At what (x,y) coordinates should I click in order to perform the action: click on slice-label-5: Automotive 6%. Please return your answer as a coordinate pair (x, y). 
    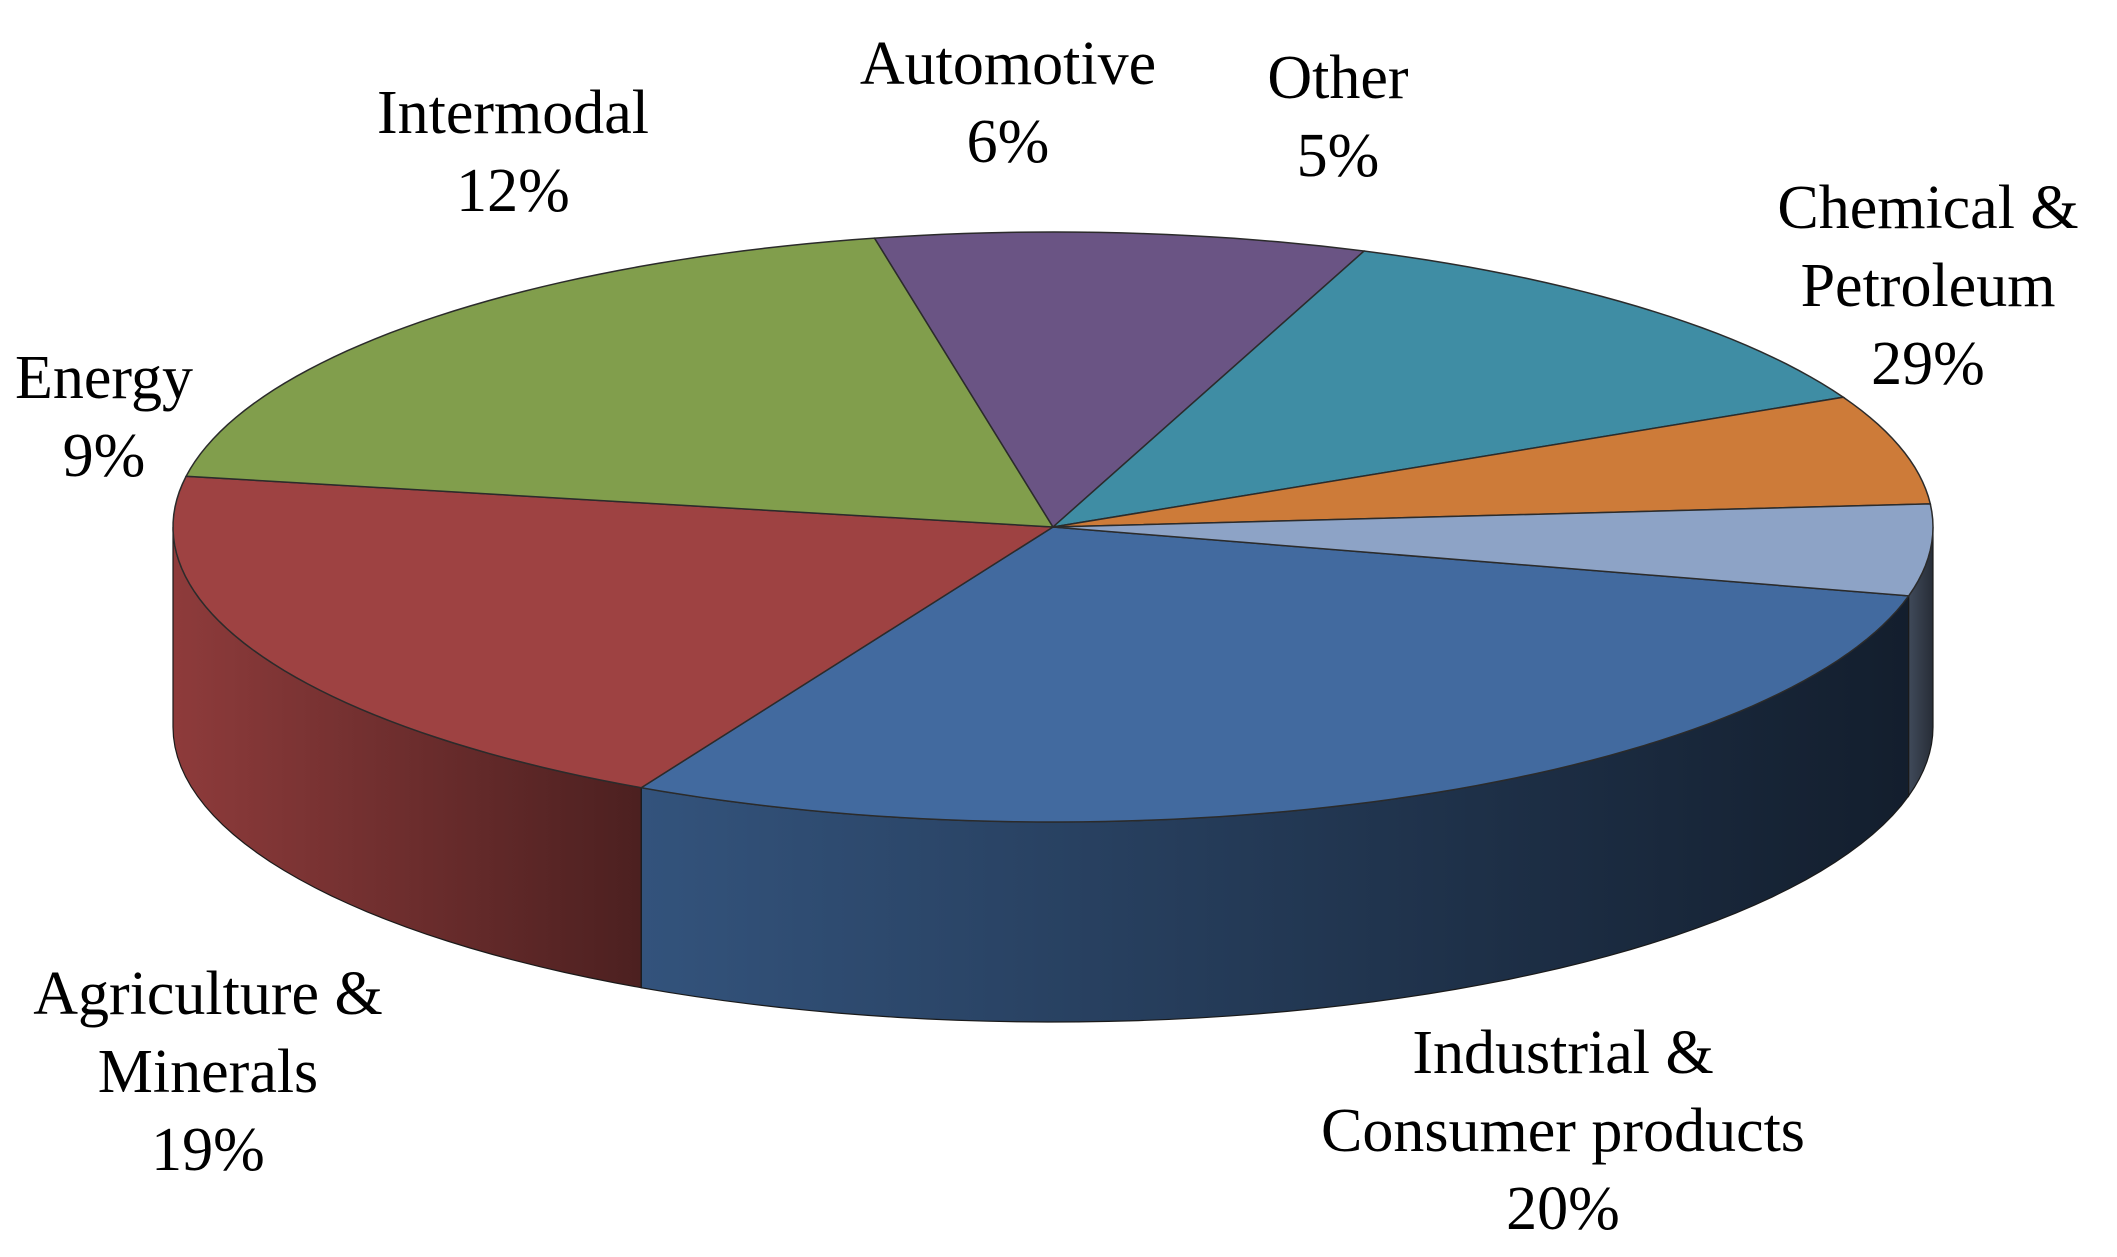
    Looking at the image, I should click on (1008, 103).